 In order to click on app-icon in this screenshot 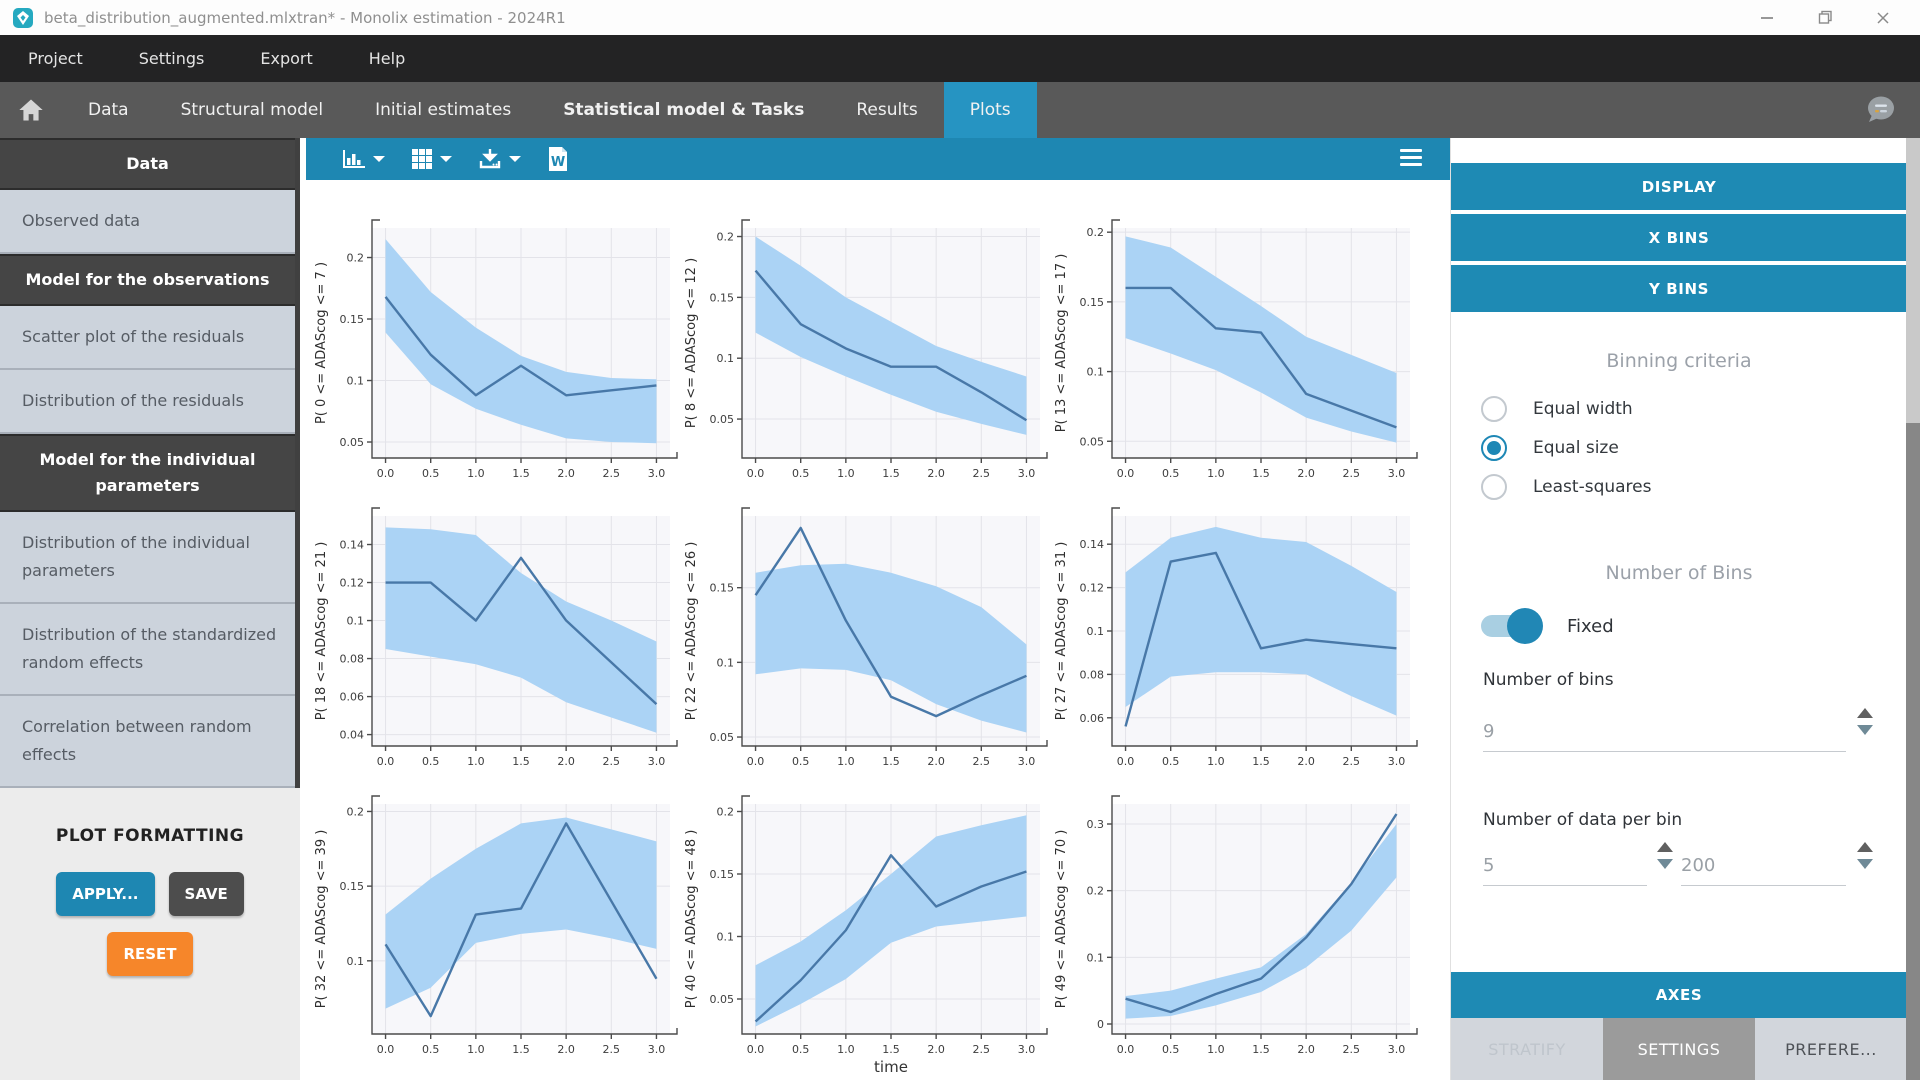, I will do `click(23, 17)`.